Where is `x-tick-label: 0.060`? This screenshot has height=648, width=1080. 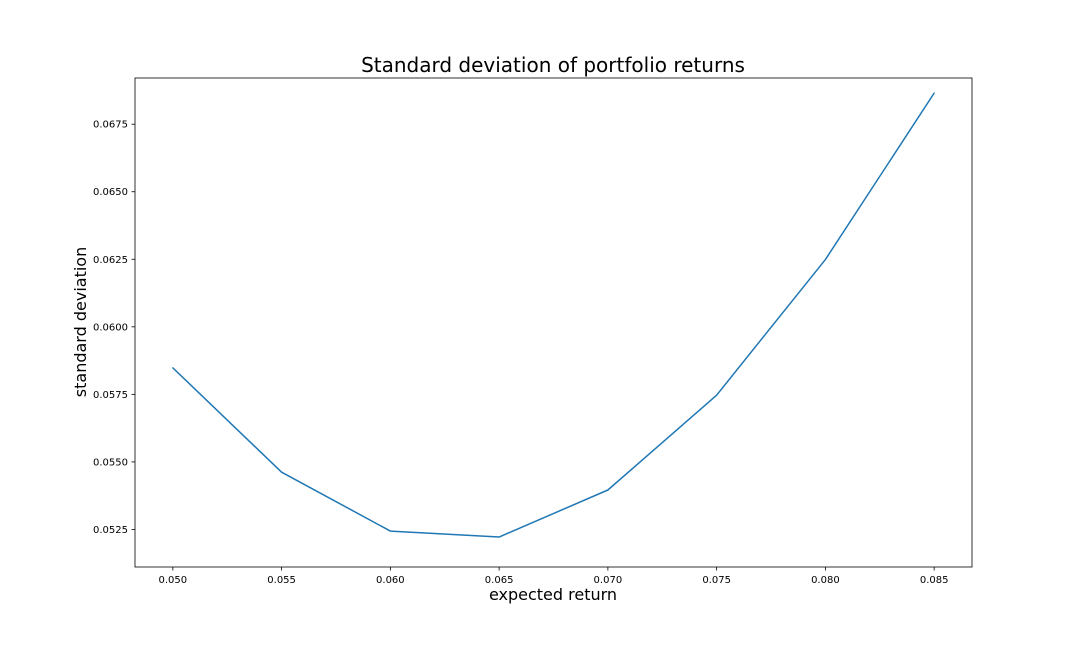
x-tick-label: 0.060 is located at coordinates (390, 580).